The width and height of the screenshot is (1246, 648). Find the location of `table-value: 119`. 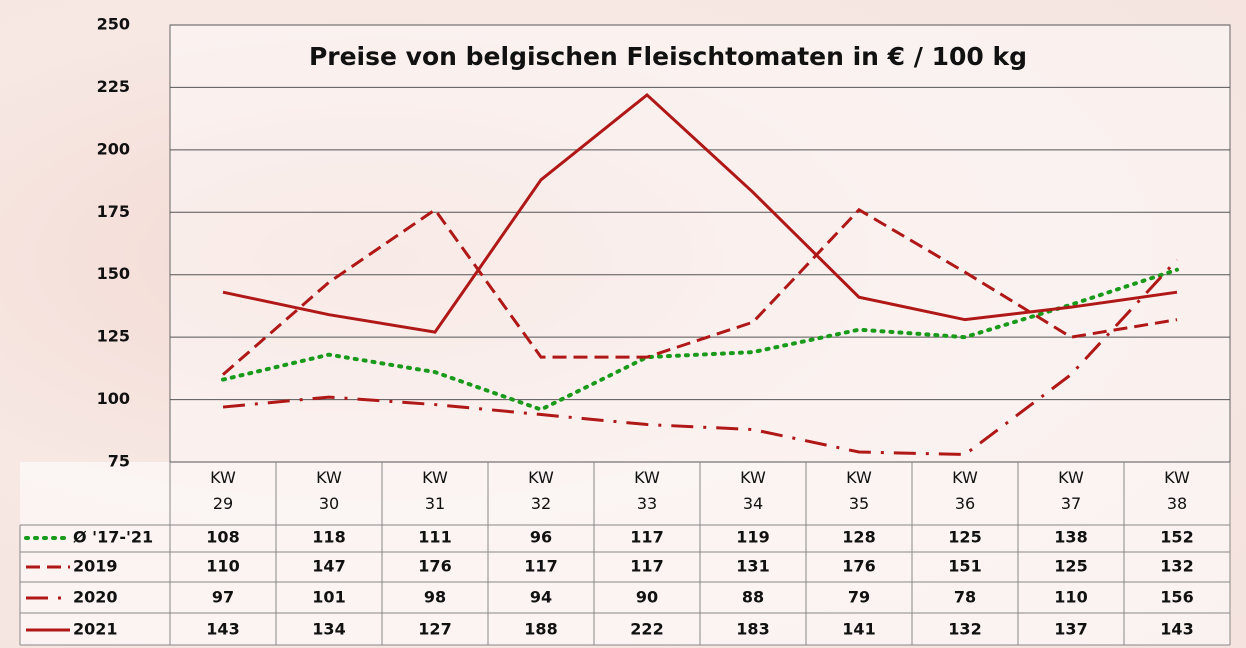

table-value: 119 is located at coordinates (752, 537).